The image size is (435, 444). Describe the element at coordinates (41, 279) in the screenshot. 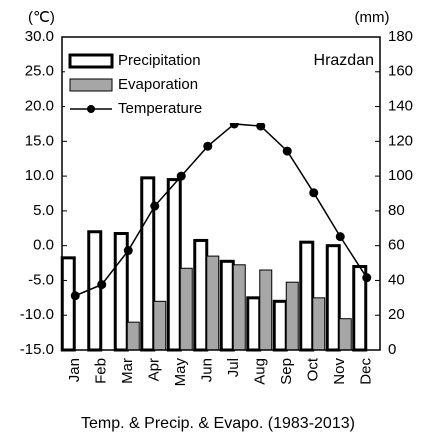

I see `y-tick-label: -5.0` at that location.